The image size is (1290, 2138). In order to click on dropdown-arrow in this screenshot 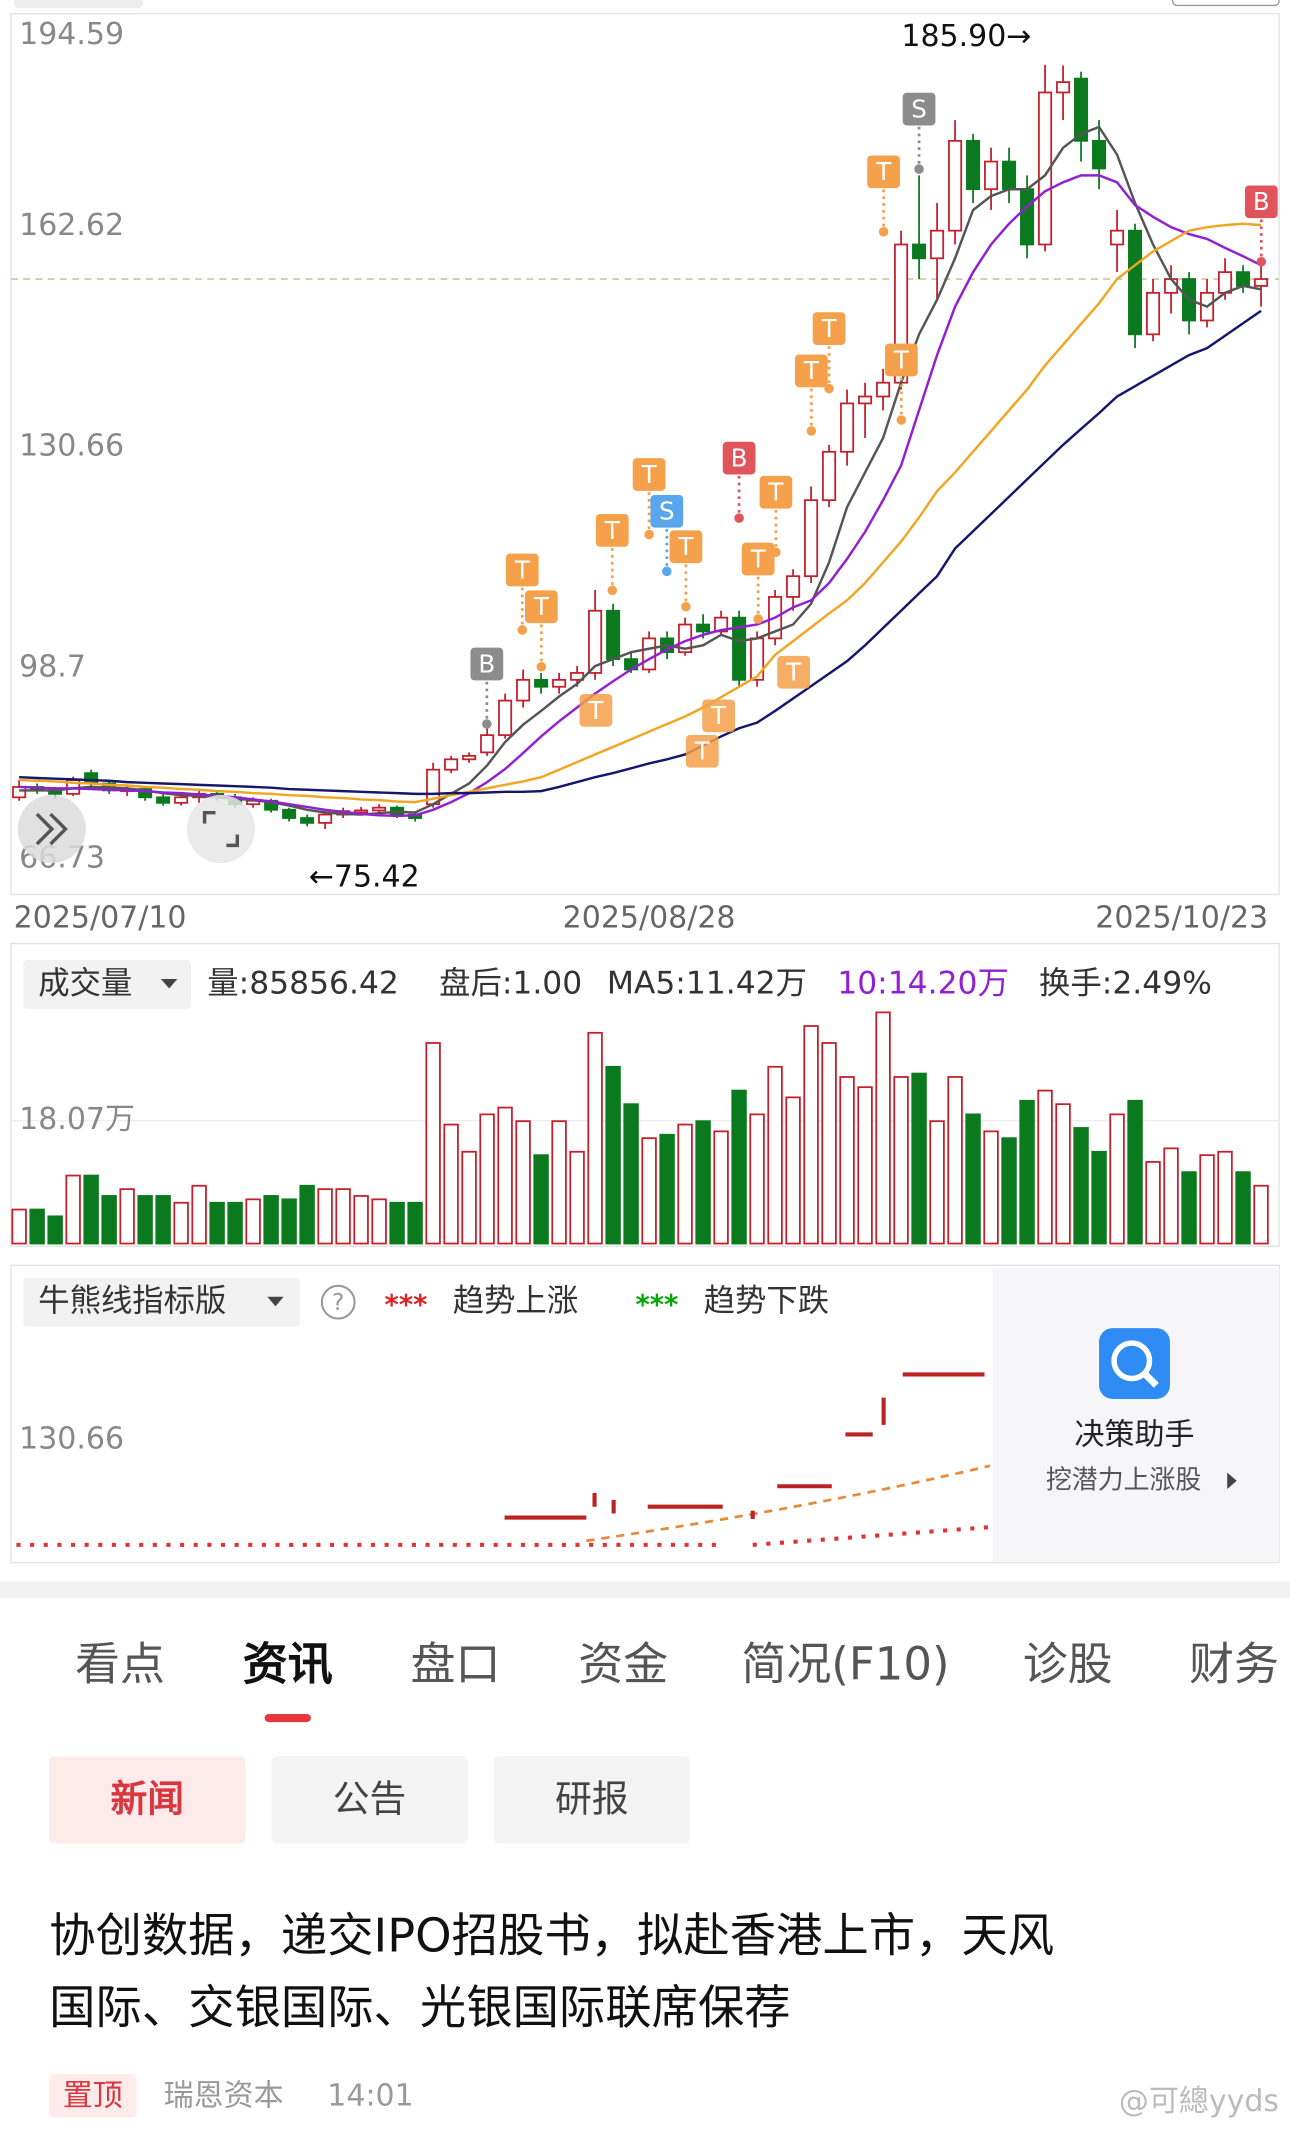, I will do `click(169, 984)`.